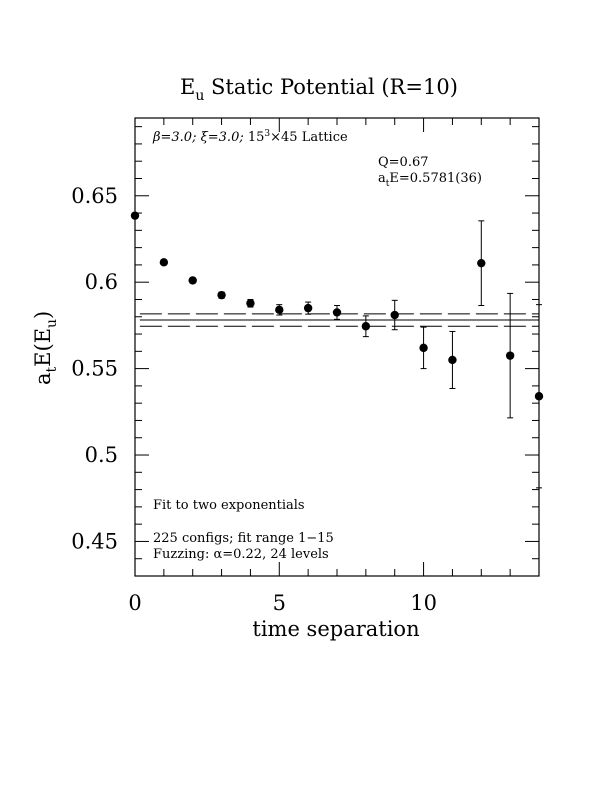 The image size is (612, 792). Describe the element at coordinates (101, 455) in the screenshot. I see `y-tick-label: 0.5` at that location.